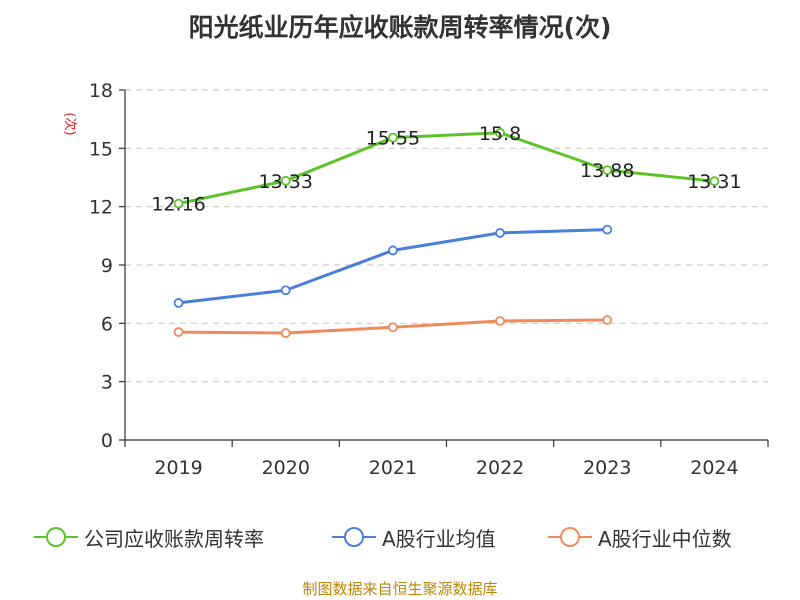 This screenshot has height=600, width=800. Describe the element at coordinates (665, 538) in the screenshot. I see `legend-label-industry-median: A股行业中位数` at that location.